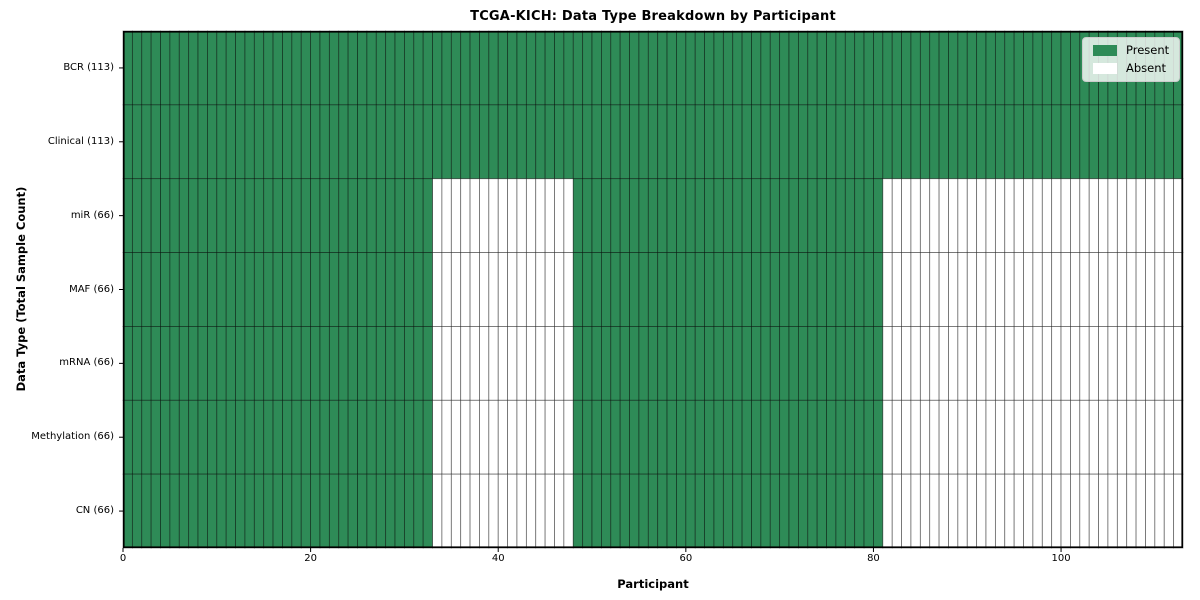  What do you see at coordinates (1061, 558) in the screenshot?
I see `x-tick-label: 100` at bounding box center [1061, 558].